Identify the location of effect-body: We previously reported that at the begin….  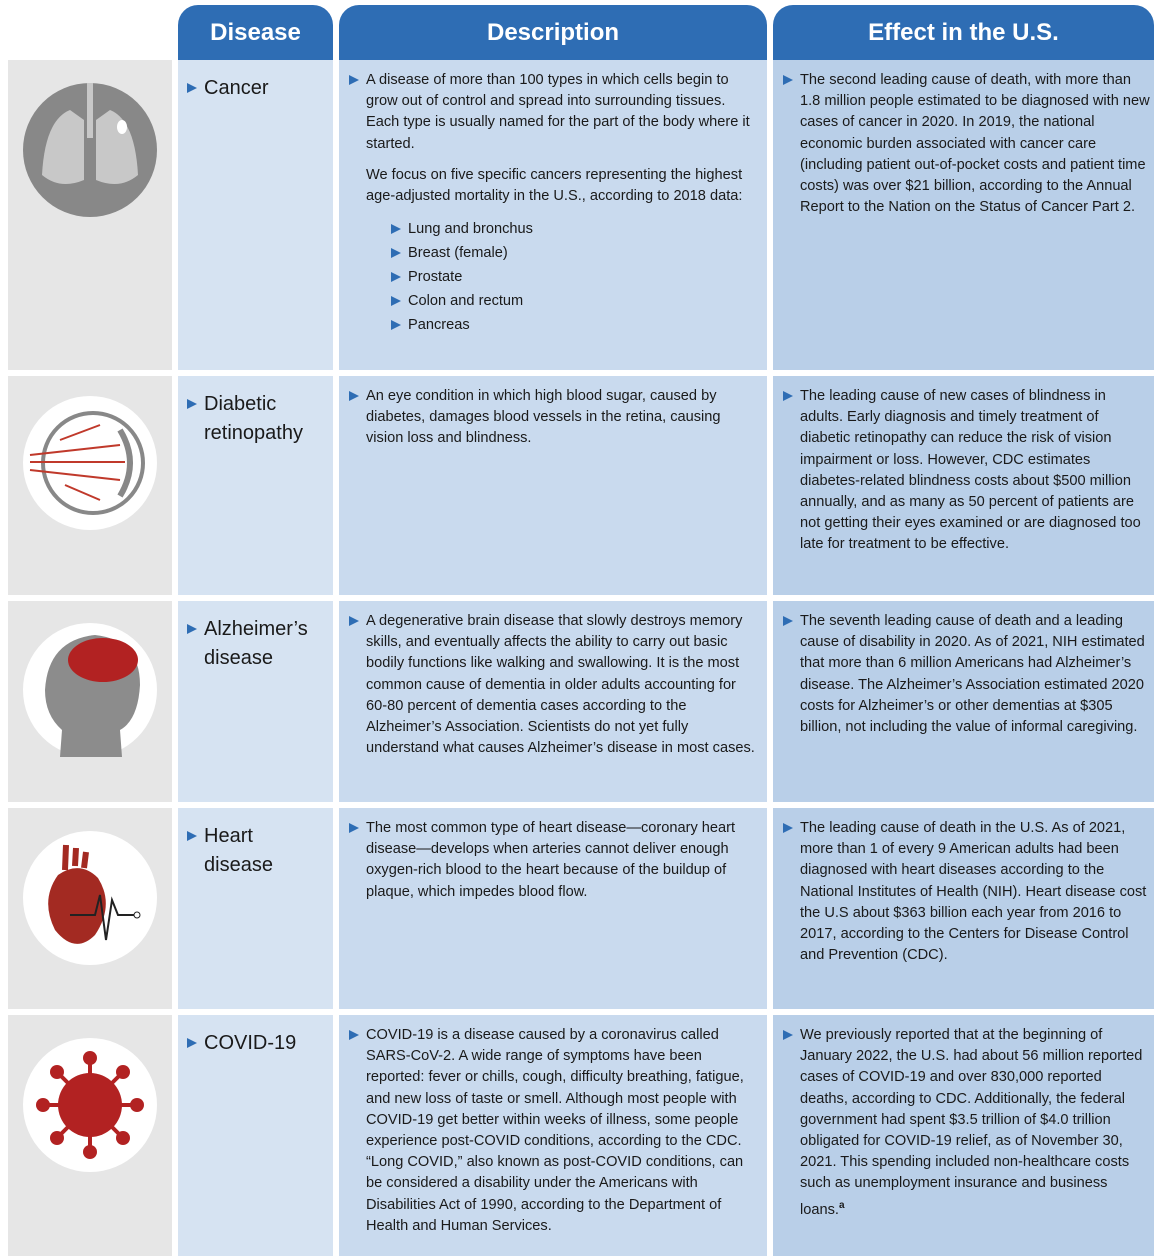
(971, 1122).